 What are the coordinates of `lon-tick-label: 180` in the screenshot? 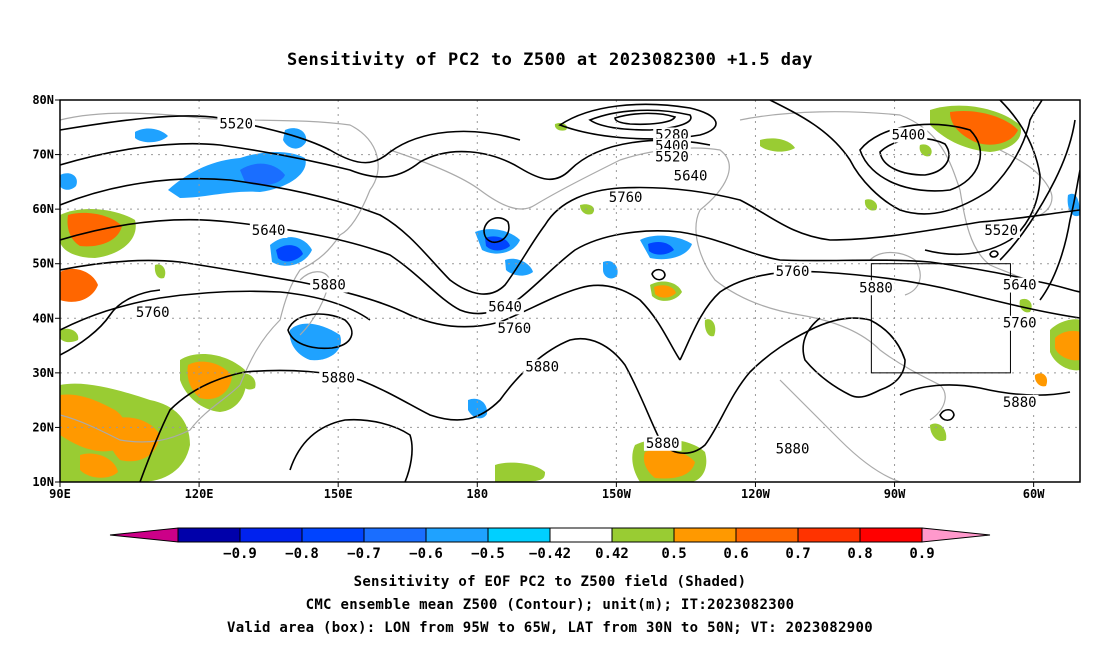 It's located at (477, 494).